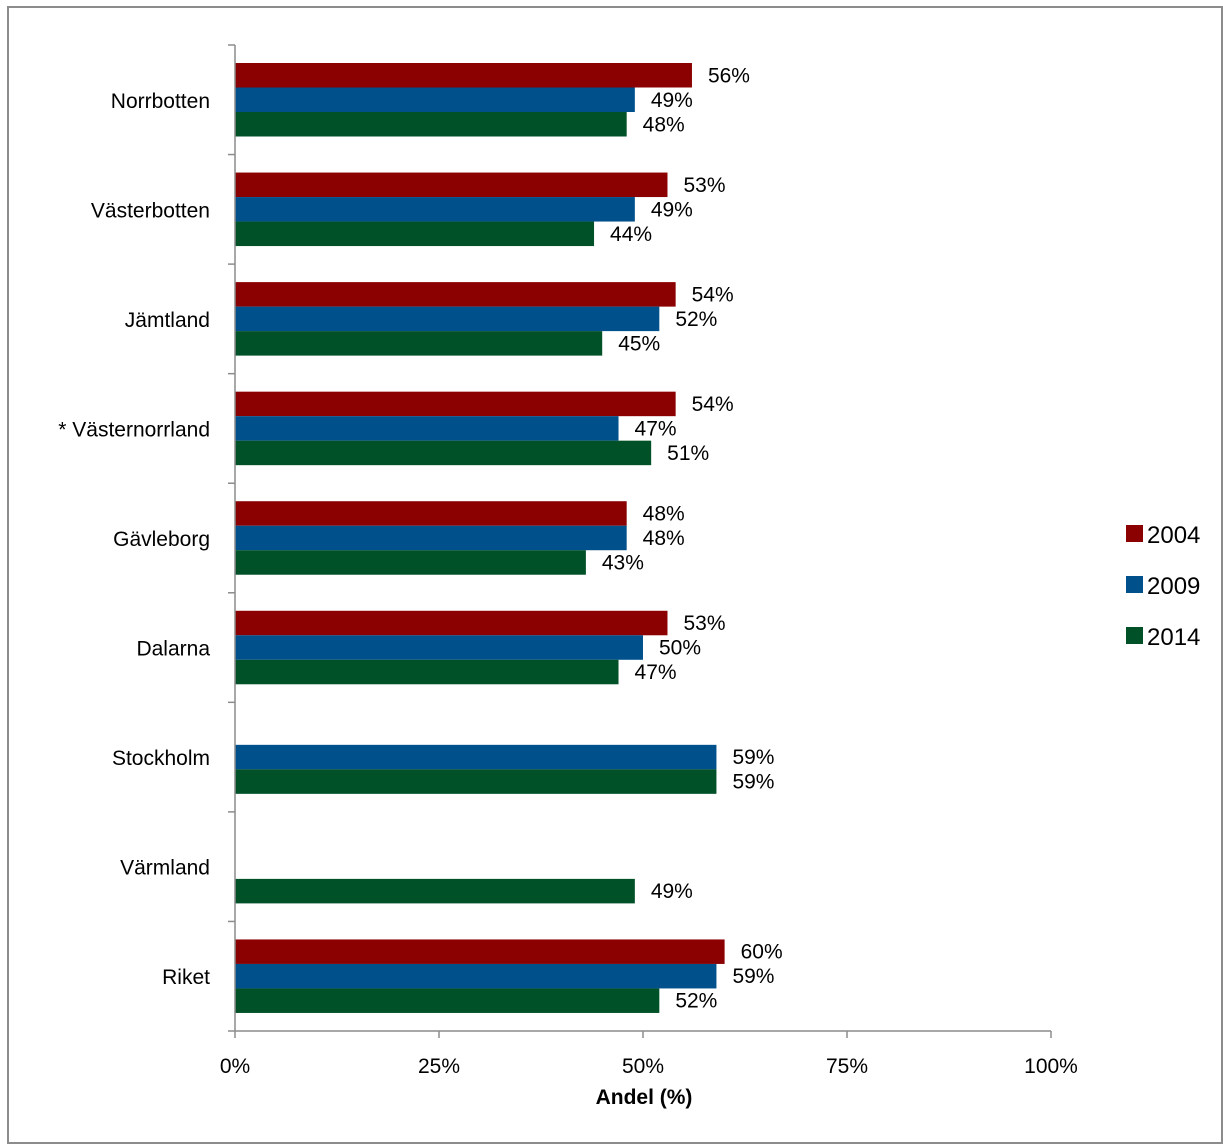  What do you see at coordinates (1134, 635) in the screenshot?
I see `legend-swatch-2014` at bounding box center [1134, 635].